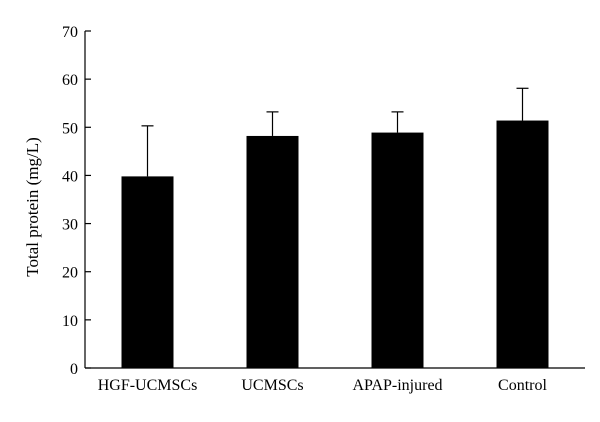 This screenshot has height=422, width=600. What do you see at coordinates (148, 385) in the screenshot?
I see `x-tick-label: HGF-UCMSCs` at bounding box center [148, 385].